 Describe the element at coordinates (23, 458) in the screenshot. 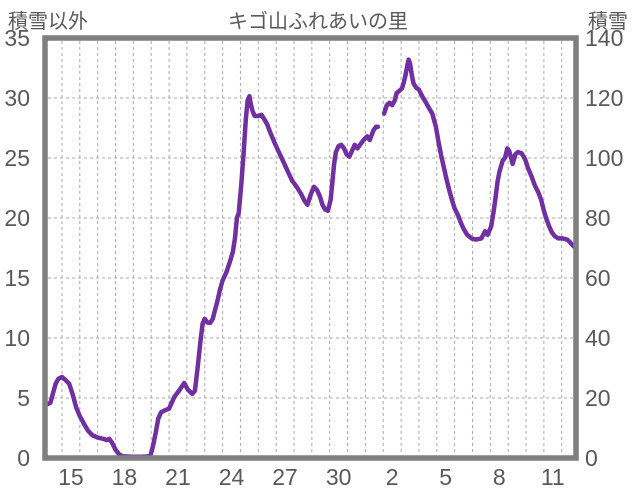

I see `y-axis-tick-left: 0` at that location.